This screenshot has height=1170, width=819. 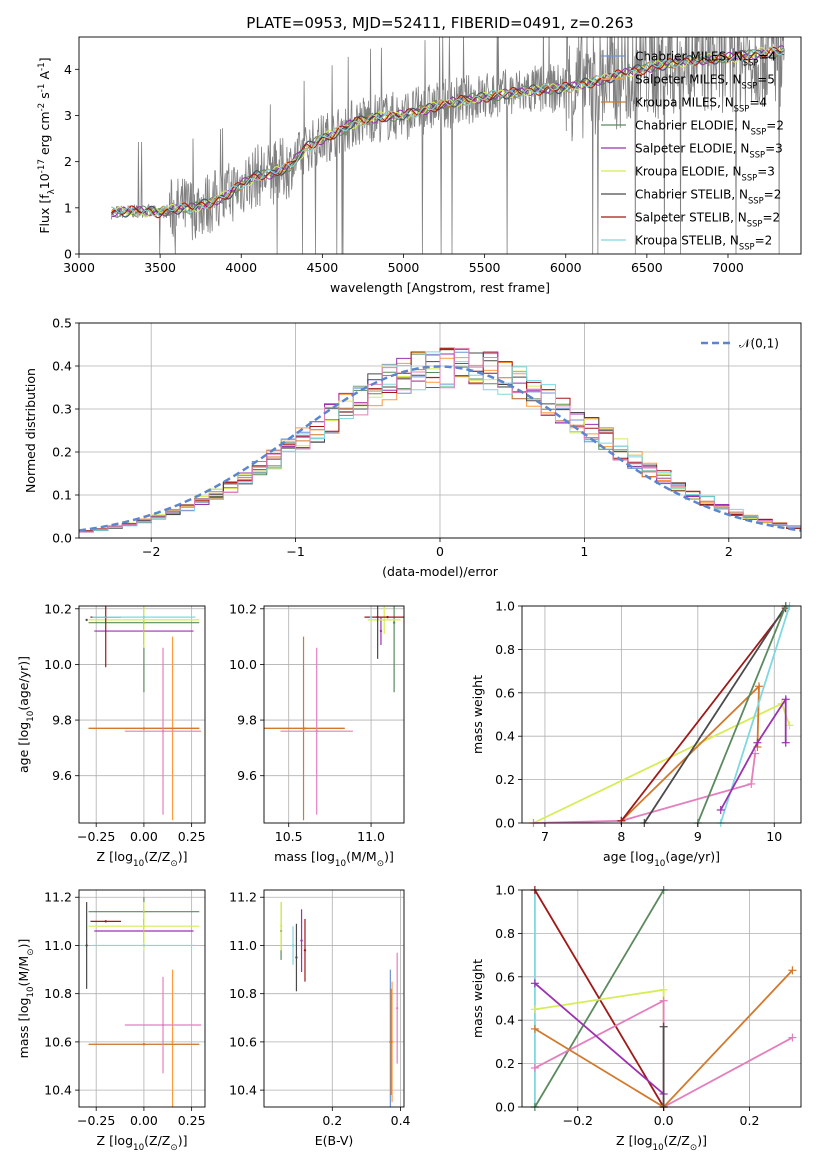 What do you see at coordinates (322, 267) in the screenshot?
I see `x-tick-label: 4500` at bounding box center [322, 267].